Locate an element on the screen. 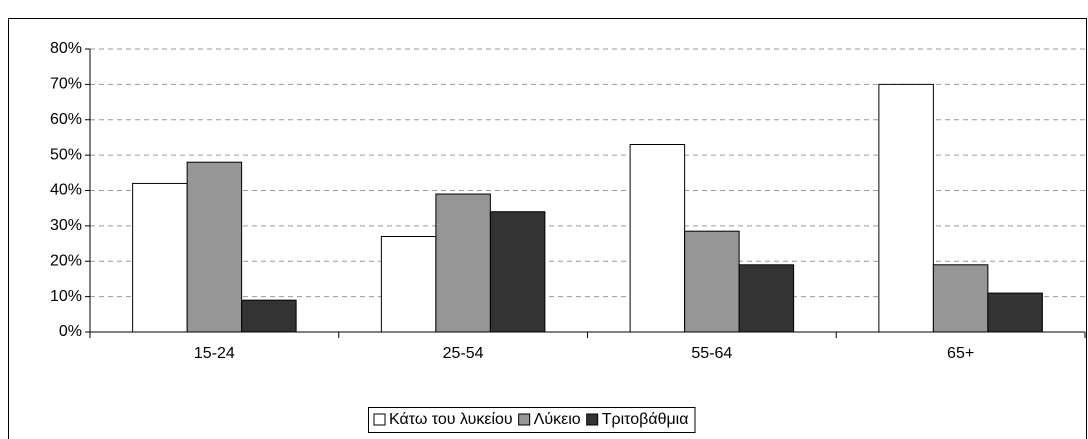 The image size is (1088, 439). x-tick-label: 15-24 is located at coordinates (214, 353).